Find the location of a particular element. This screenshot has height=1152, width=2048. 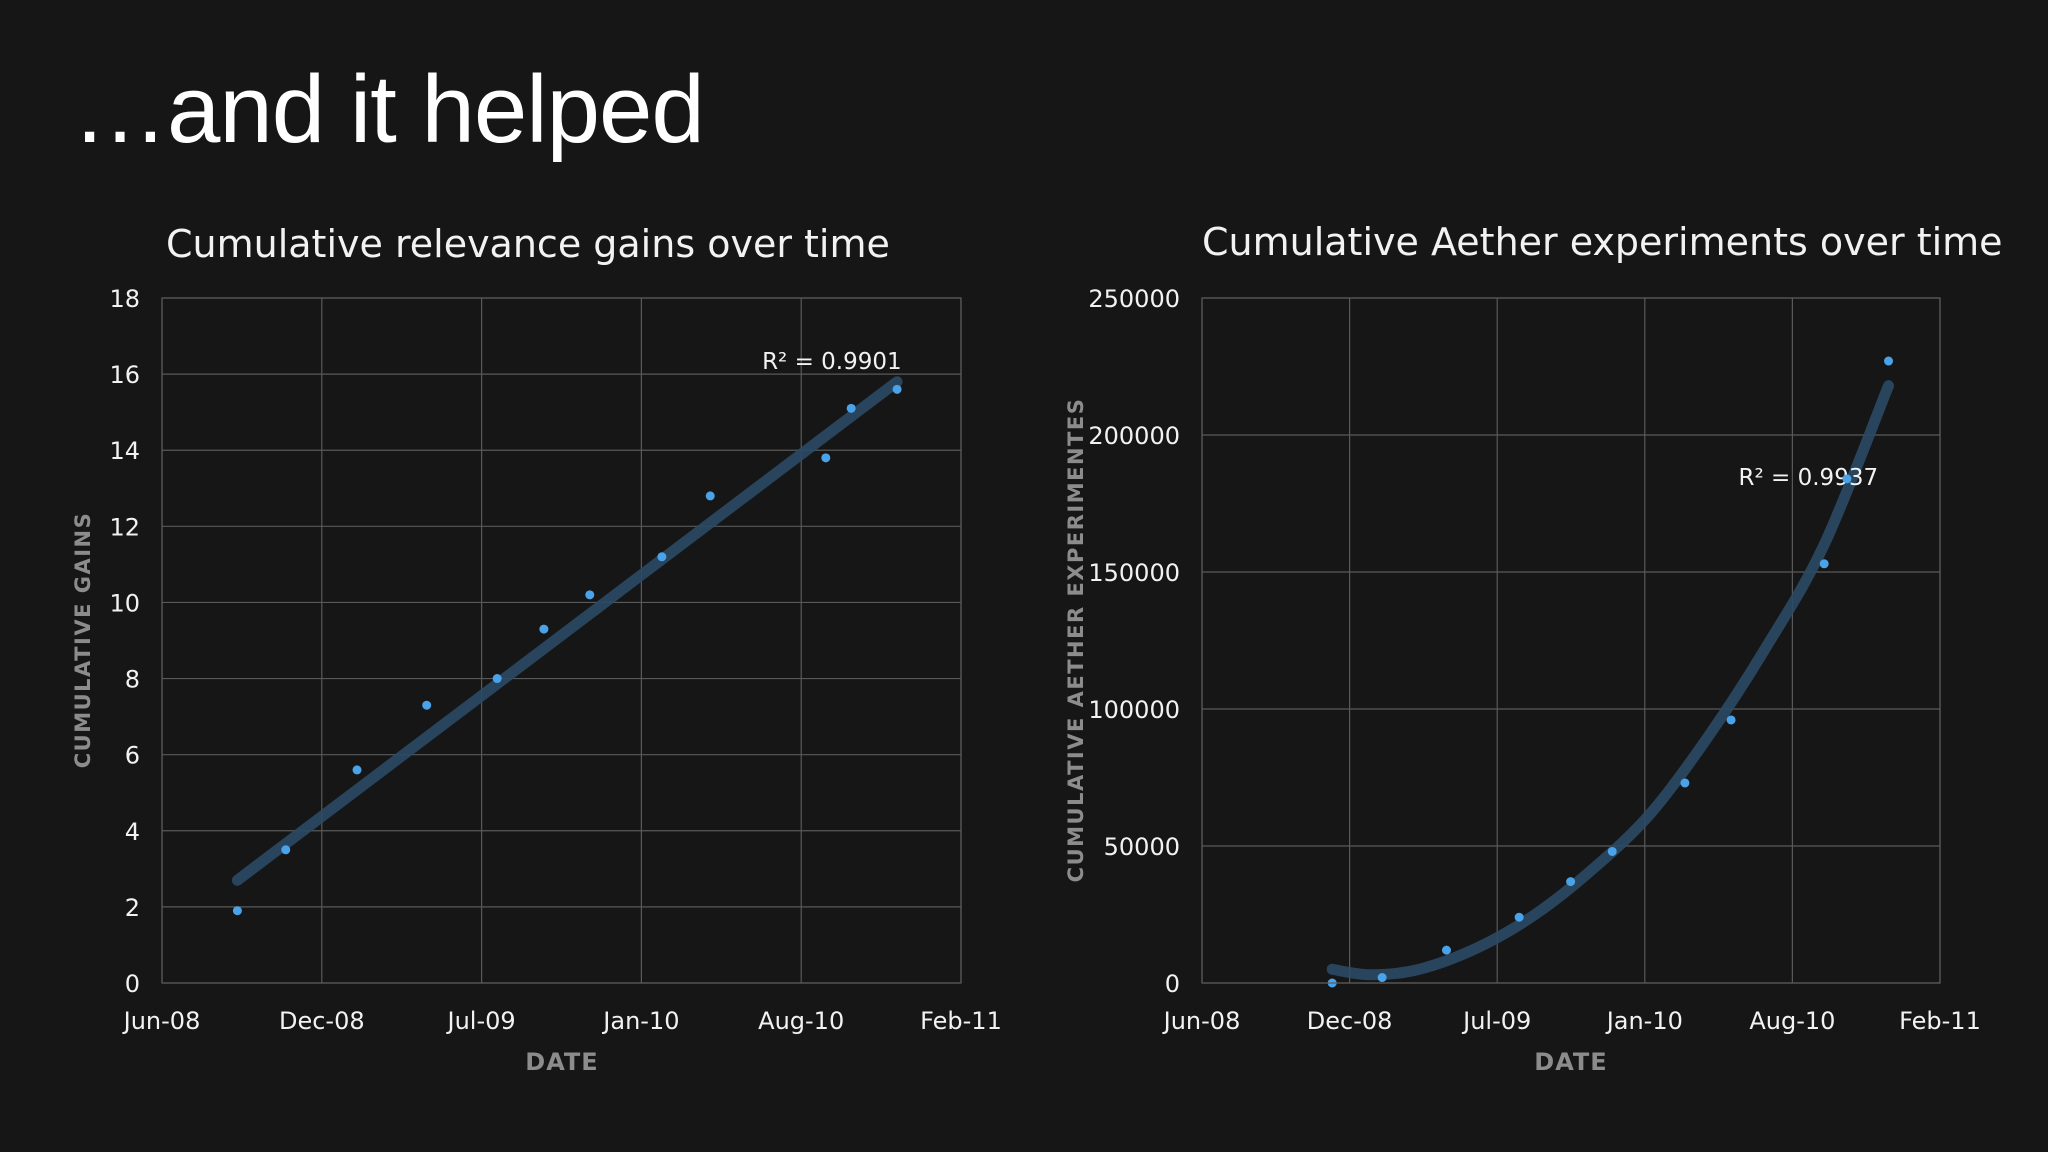

y-tick-label: 250000 is located at coordinates (1134, 299).